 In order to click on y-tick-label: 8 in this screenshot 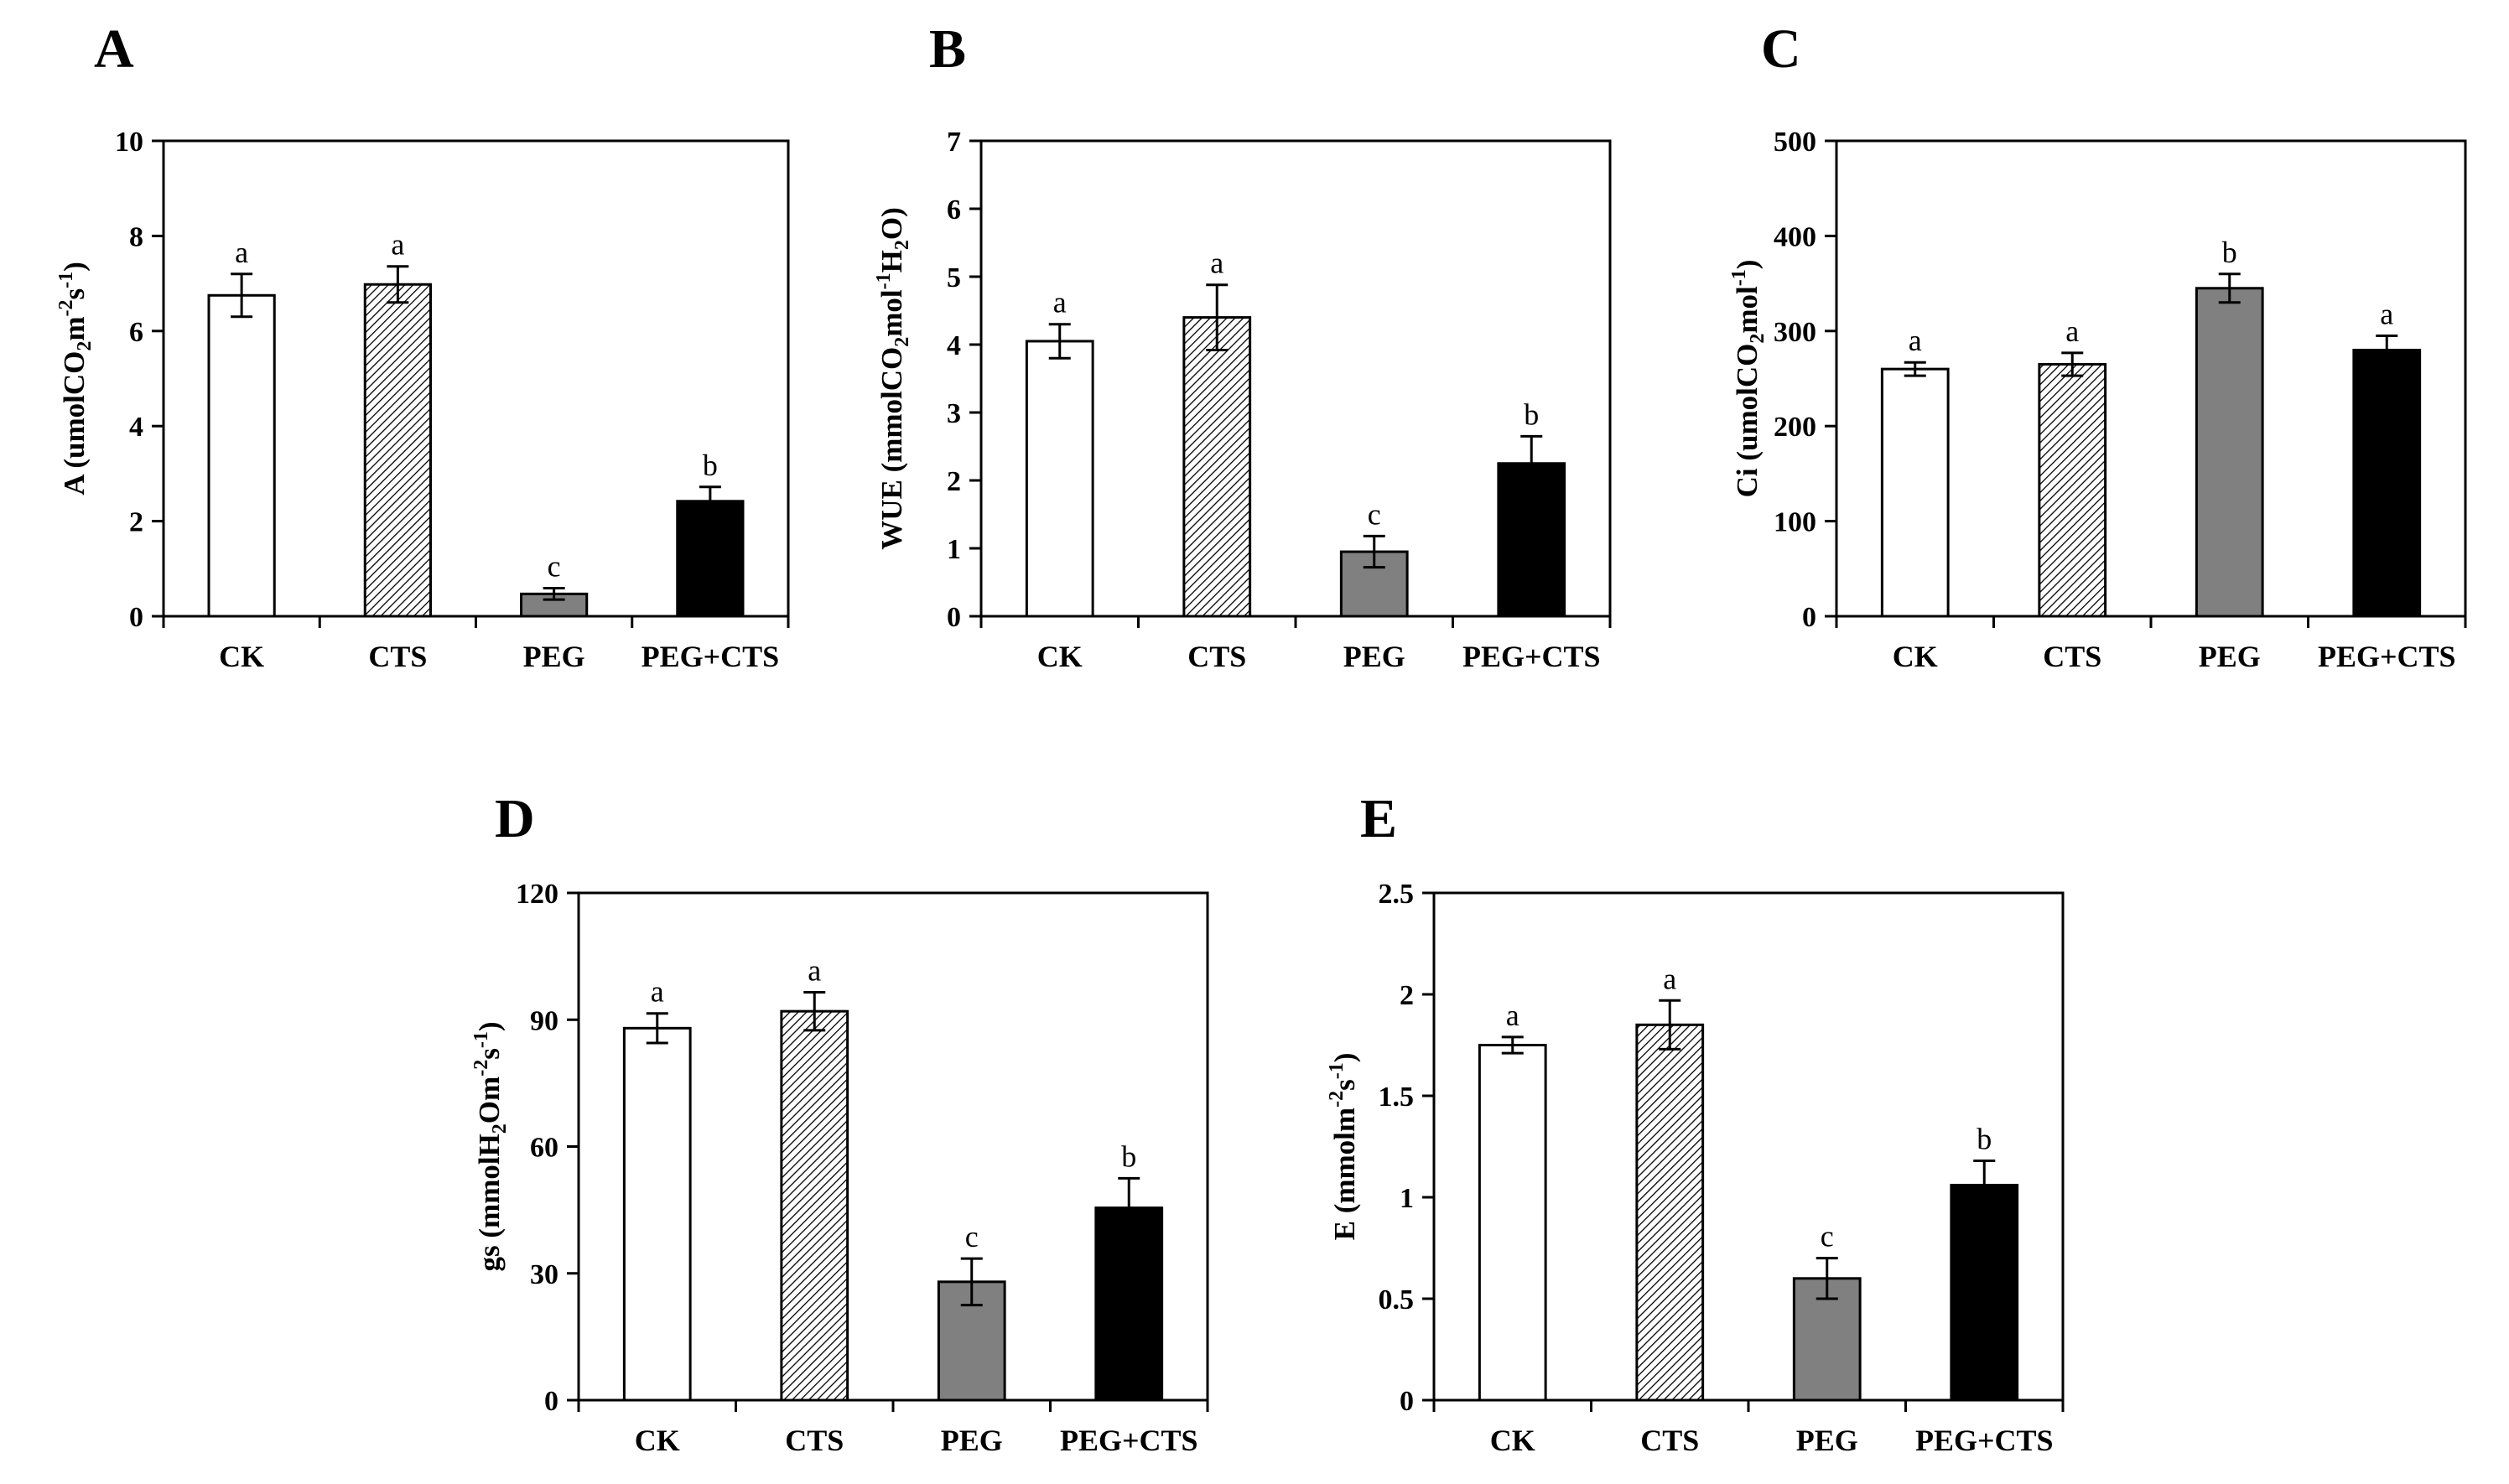, I will do `click(136, 236)`.